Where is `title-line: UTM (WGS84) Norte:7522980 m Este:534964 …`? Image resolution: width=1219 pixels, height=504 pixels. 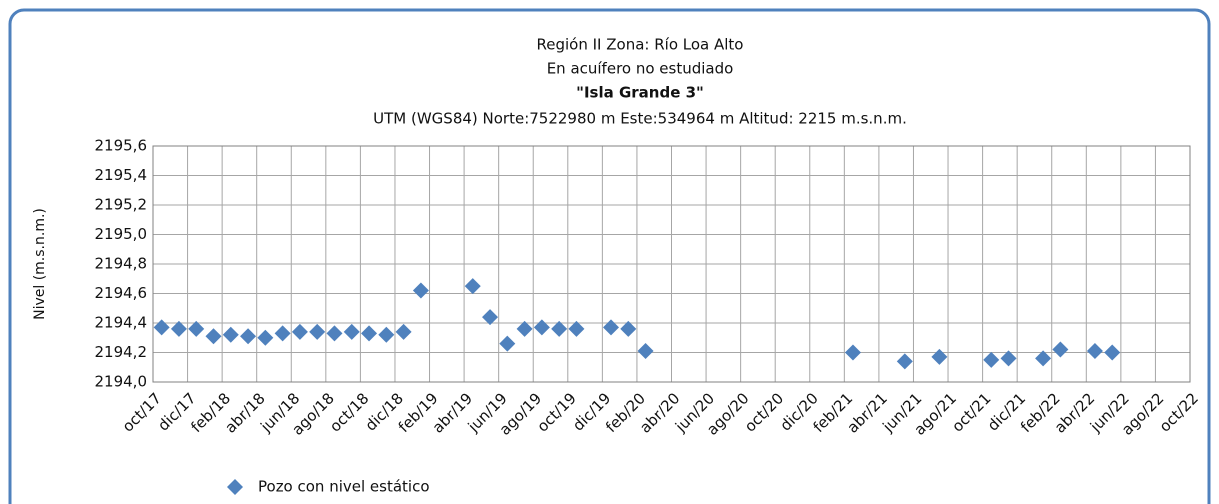 title-line: UTM (WGS84) Norte:7522980 m Este:534964 … is located at coordinates (640, 119).